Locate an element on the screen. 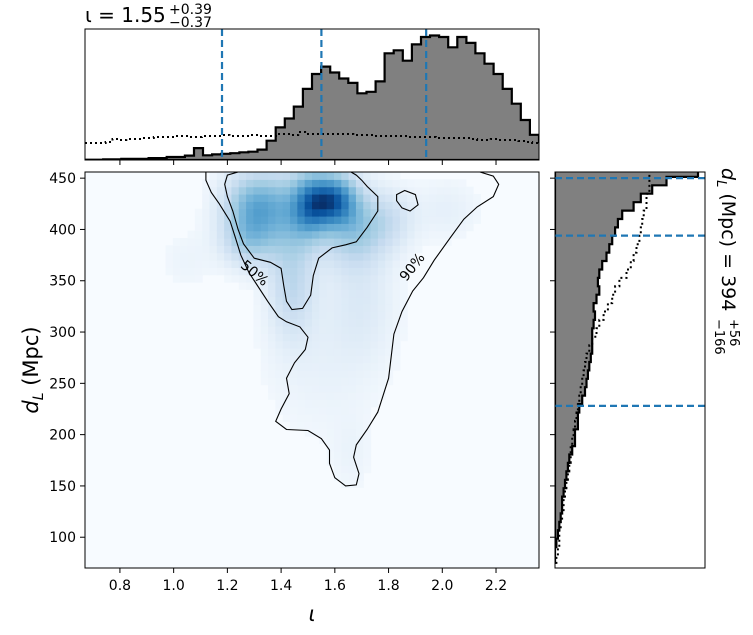 The height and width of the screenshot is (635, 753). iota-histogram is located at coordinates (312, 94).